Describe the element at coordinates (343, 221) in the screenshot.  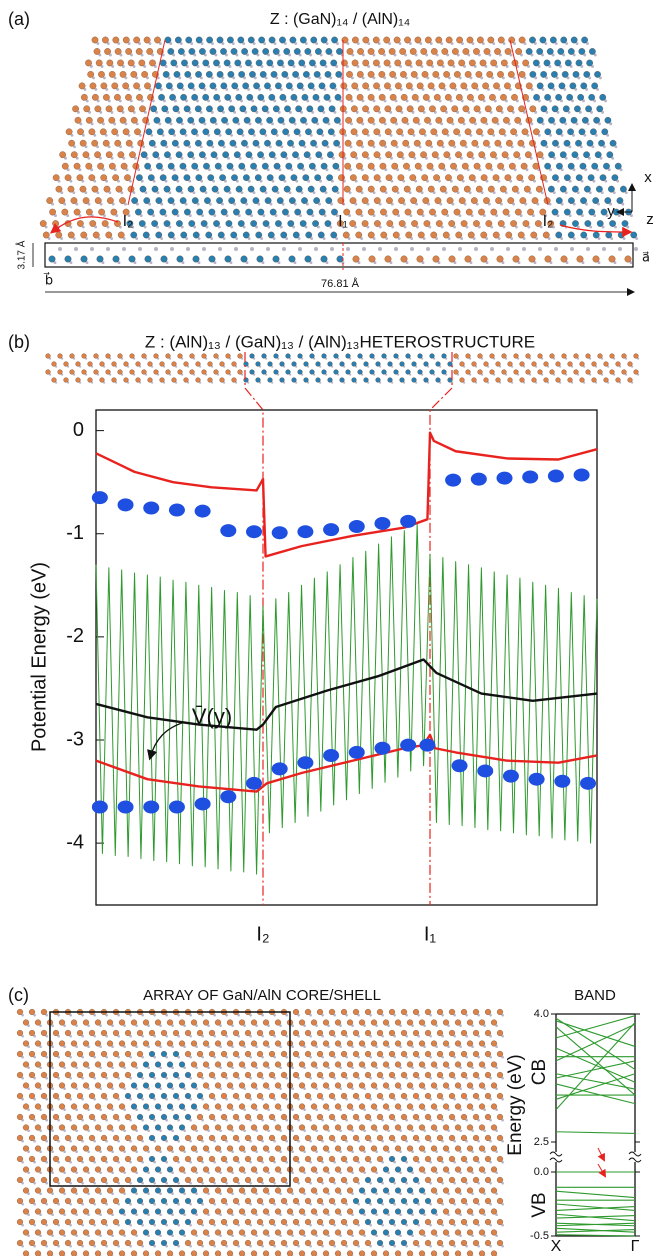
I see `label: I₁` at that location.